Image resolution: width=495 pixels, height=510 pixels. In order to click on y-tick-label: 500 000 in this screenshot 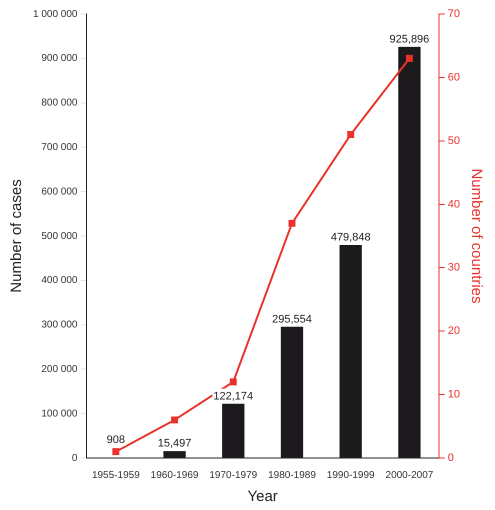, I will do `click(59, 236)`.